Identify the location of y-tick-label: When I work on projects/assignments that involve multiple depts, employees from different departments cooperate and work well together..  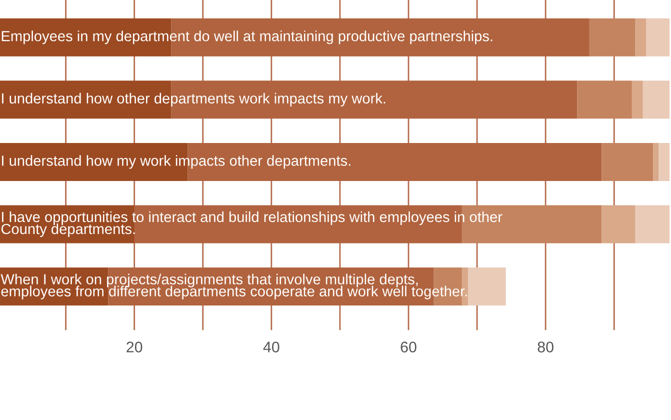
(233, 287).